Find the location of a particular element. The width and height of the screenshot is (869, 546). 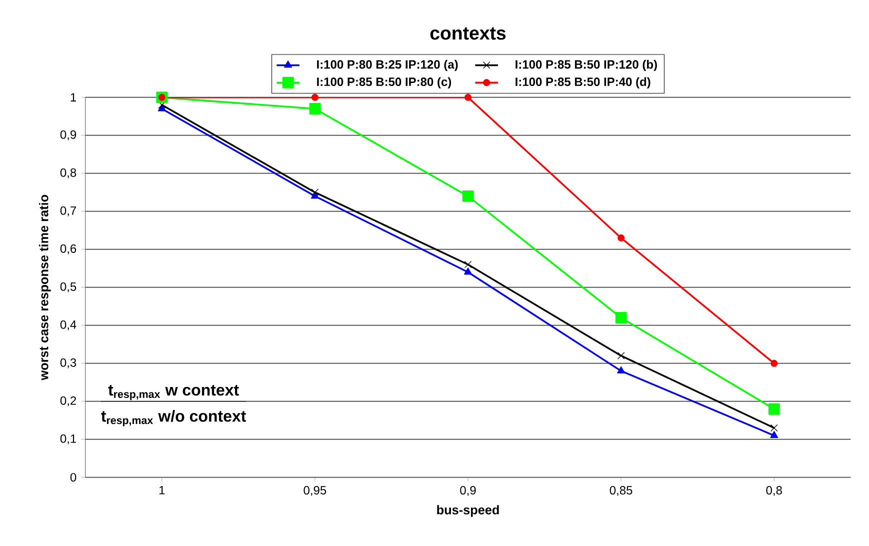

y-tick-label: 0,4 is located at coordinates (68, 325).